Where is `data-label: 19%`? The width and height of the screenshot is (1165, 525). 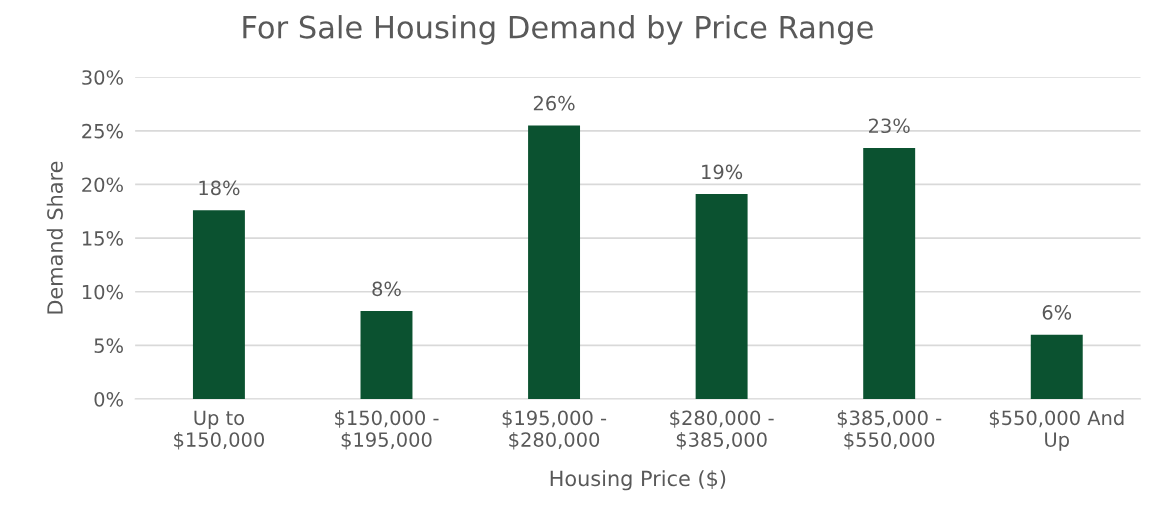
data-label: 19% is located at coordinates (722, 172).